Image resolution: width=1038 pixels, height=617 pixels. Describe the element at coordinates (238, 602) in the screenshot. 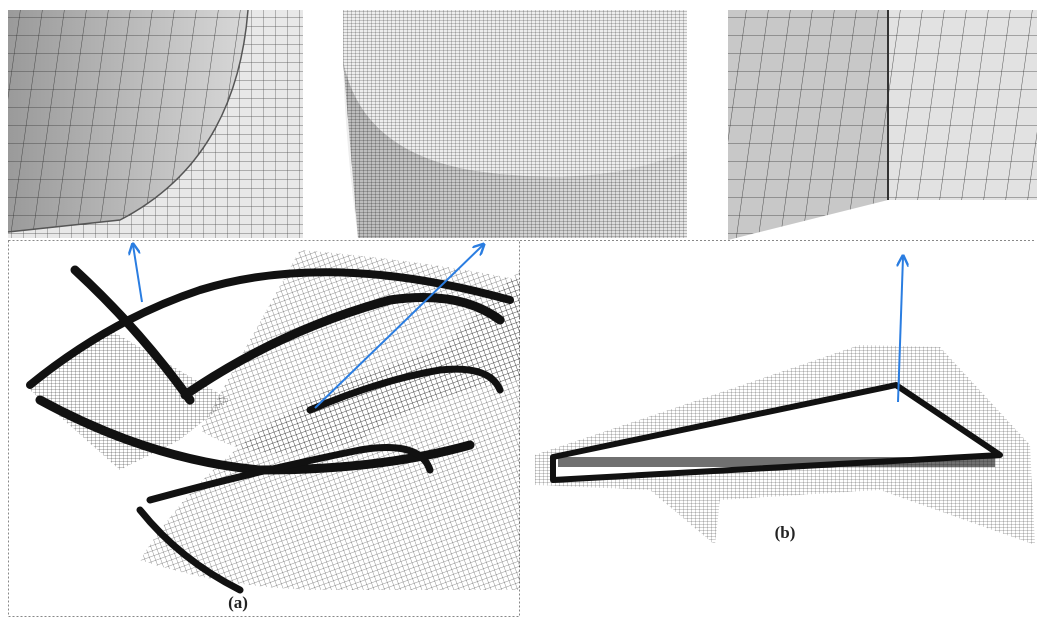

I see `label-a: (a)` at that location.